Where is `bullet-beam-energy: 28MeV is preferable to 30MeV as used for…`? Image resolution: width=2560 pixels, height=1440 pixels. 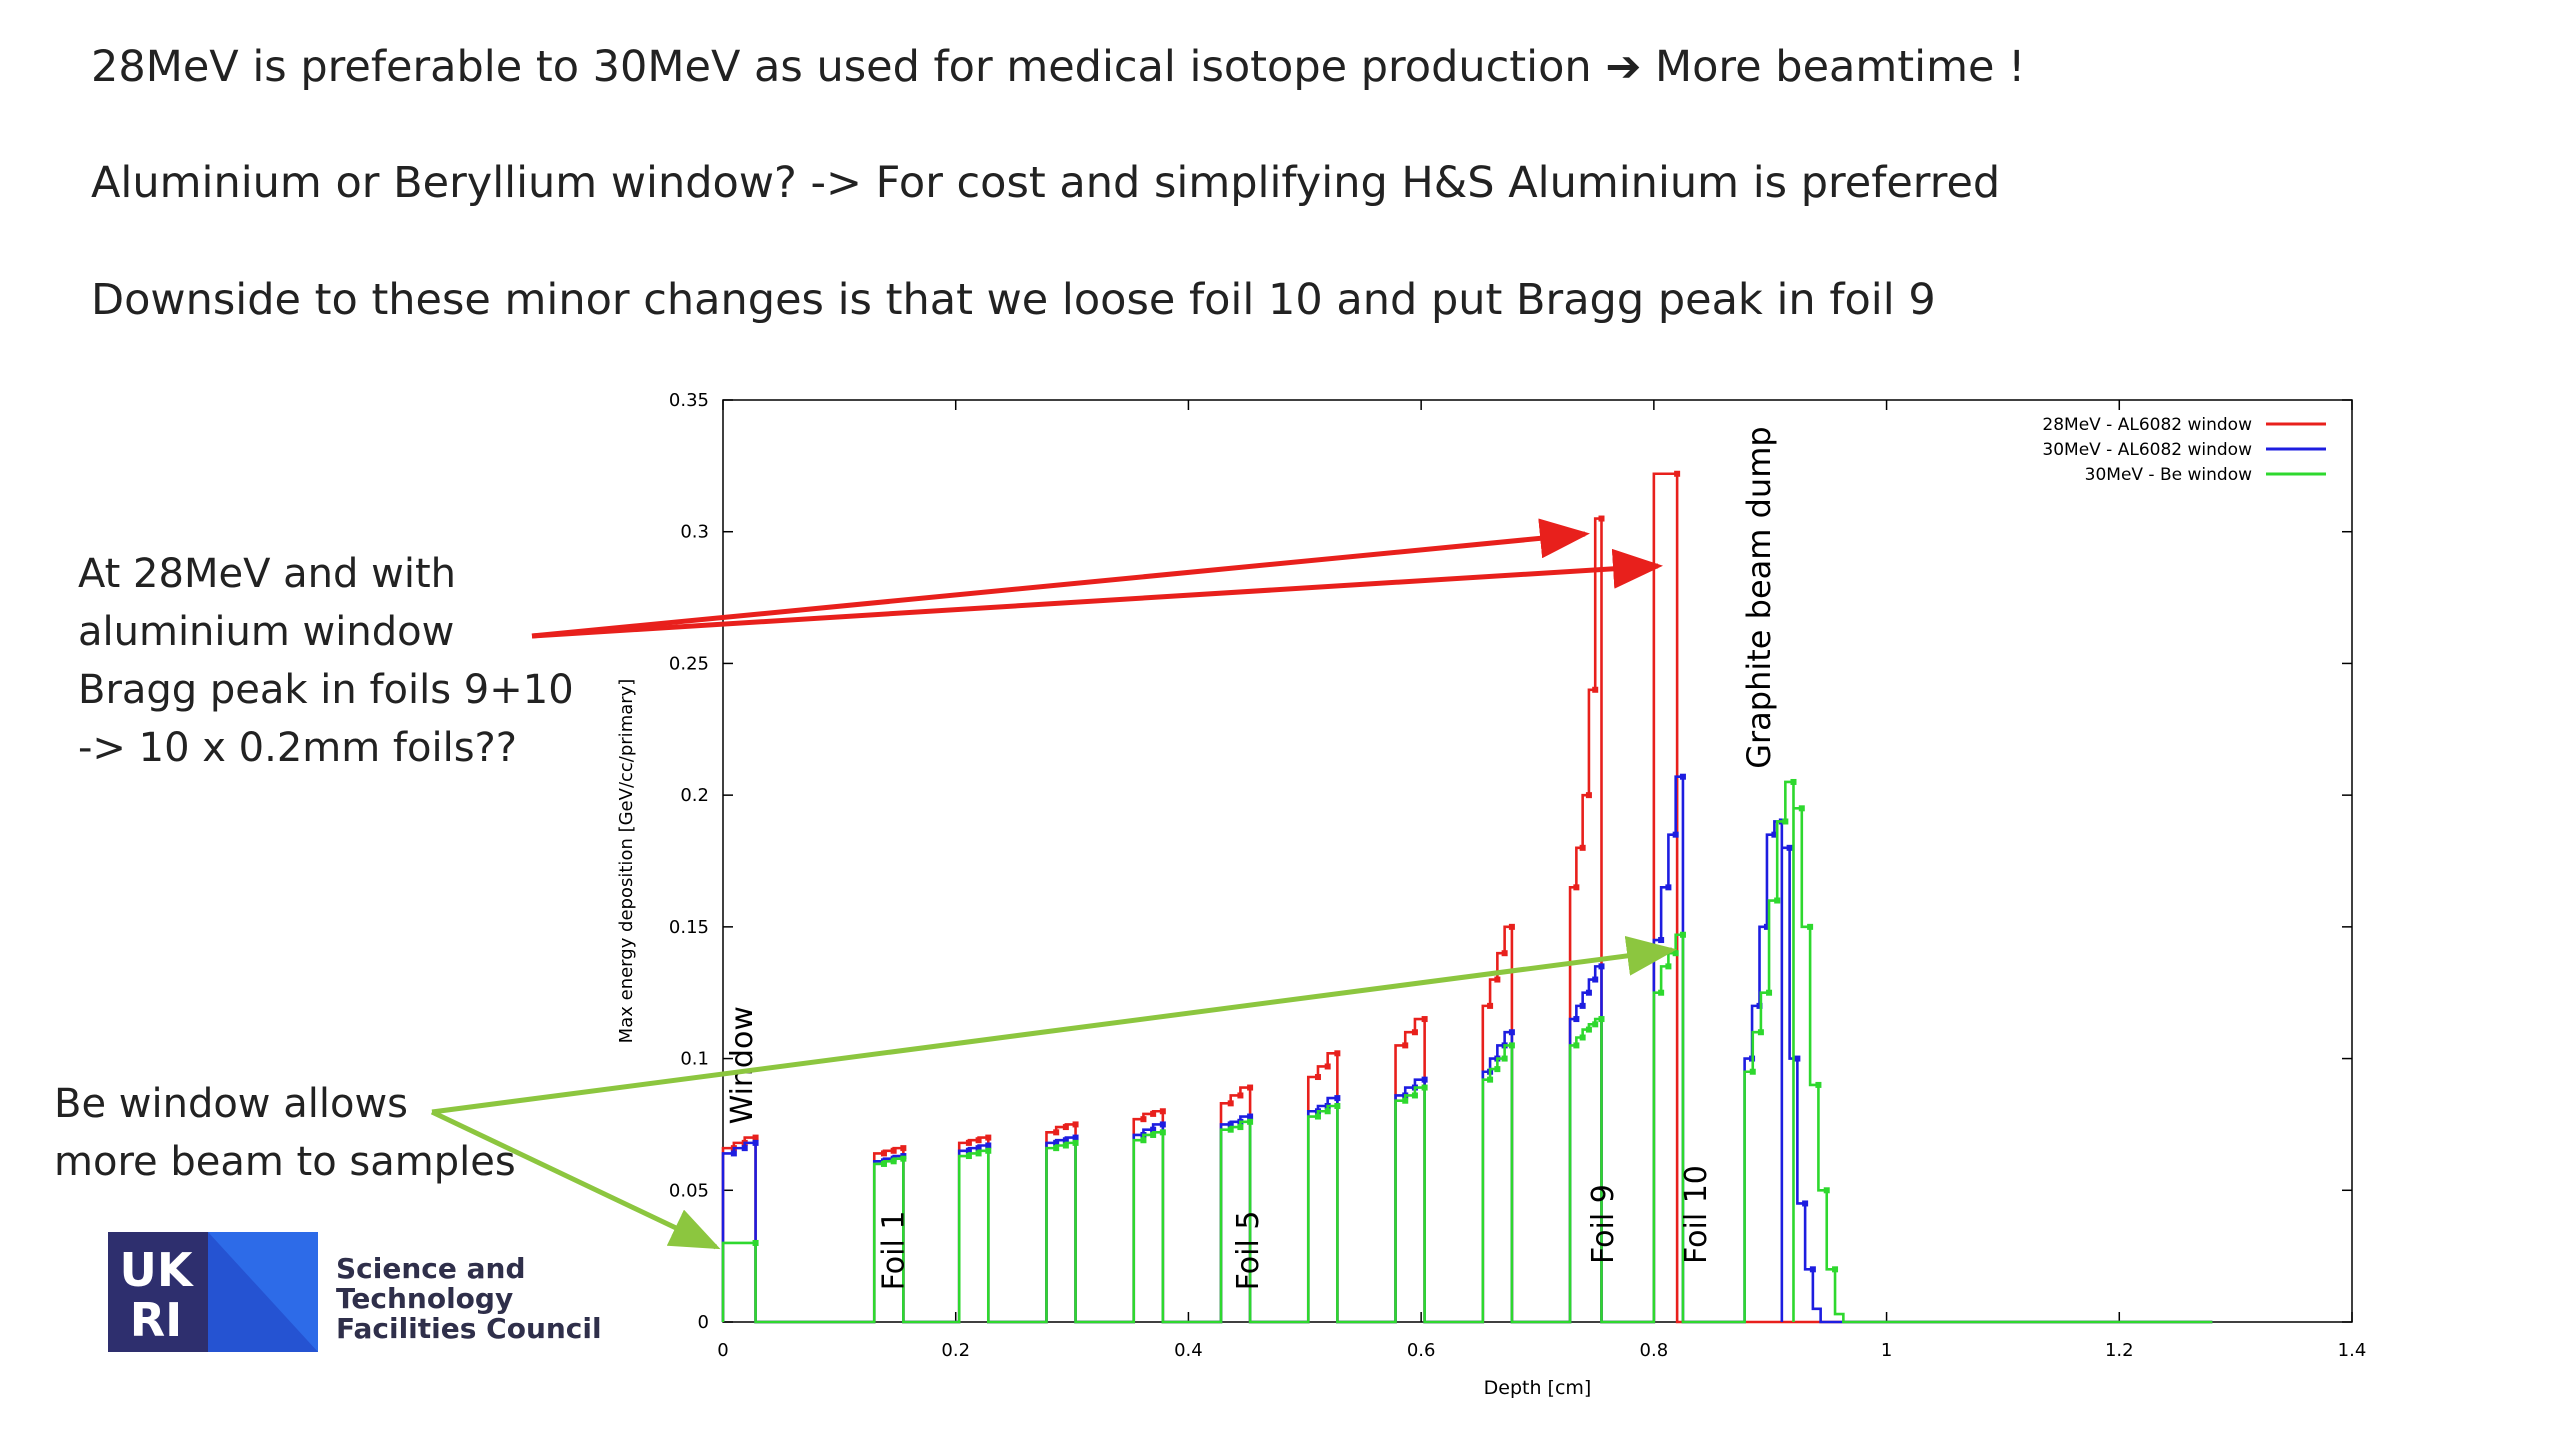 bullet-beam-energy: 28MeV is preferable to 30MeV as used for… is located at coordinates (1058, 67).